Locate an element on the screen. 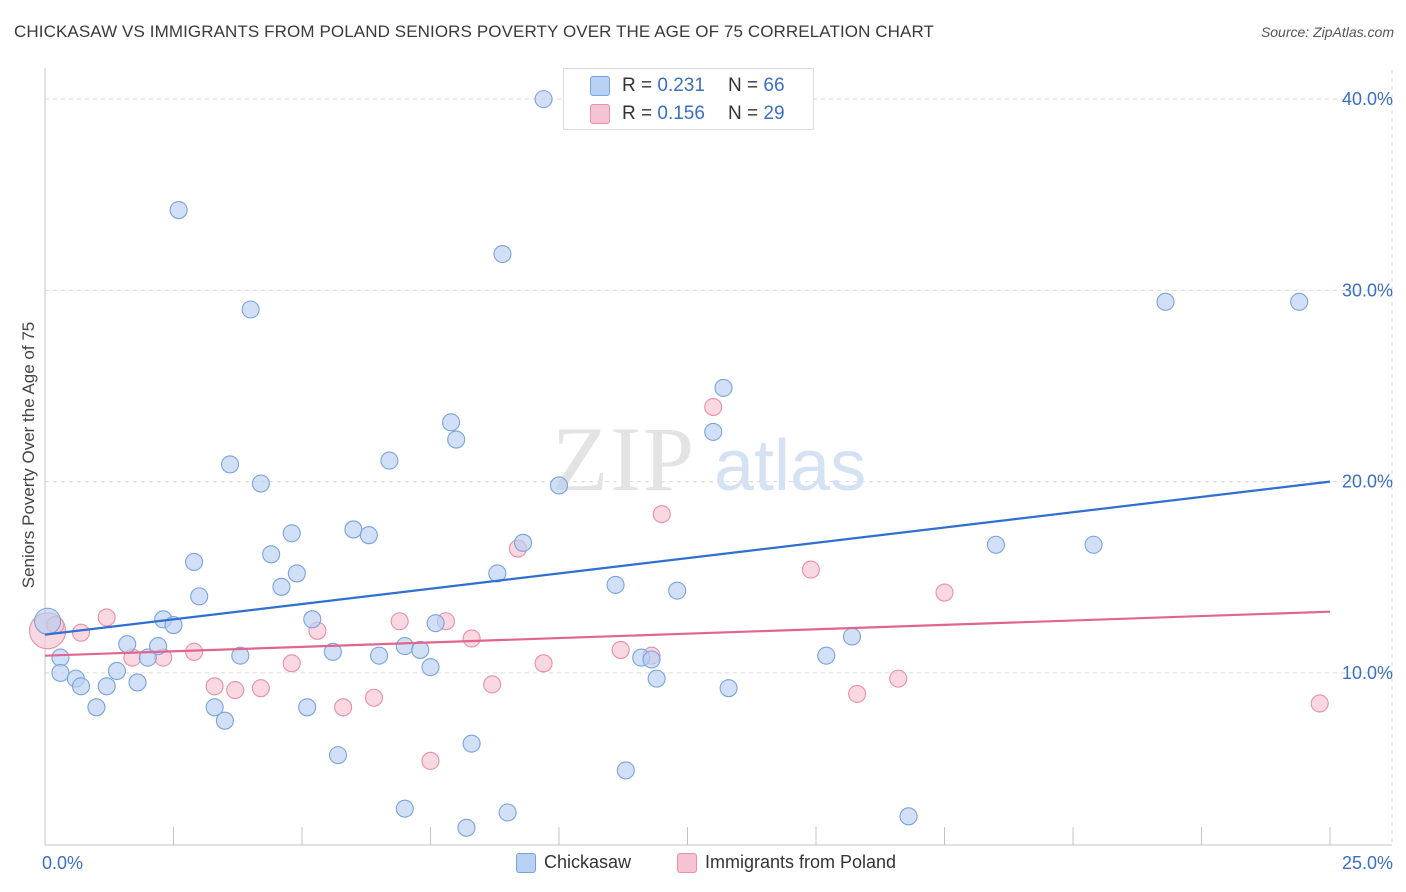 This screenshot has width=1406, height=892. source-label: Source: ZipAtlas.com is located at coordinates (1327, 32).